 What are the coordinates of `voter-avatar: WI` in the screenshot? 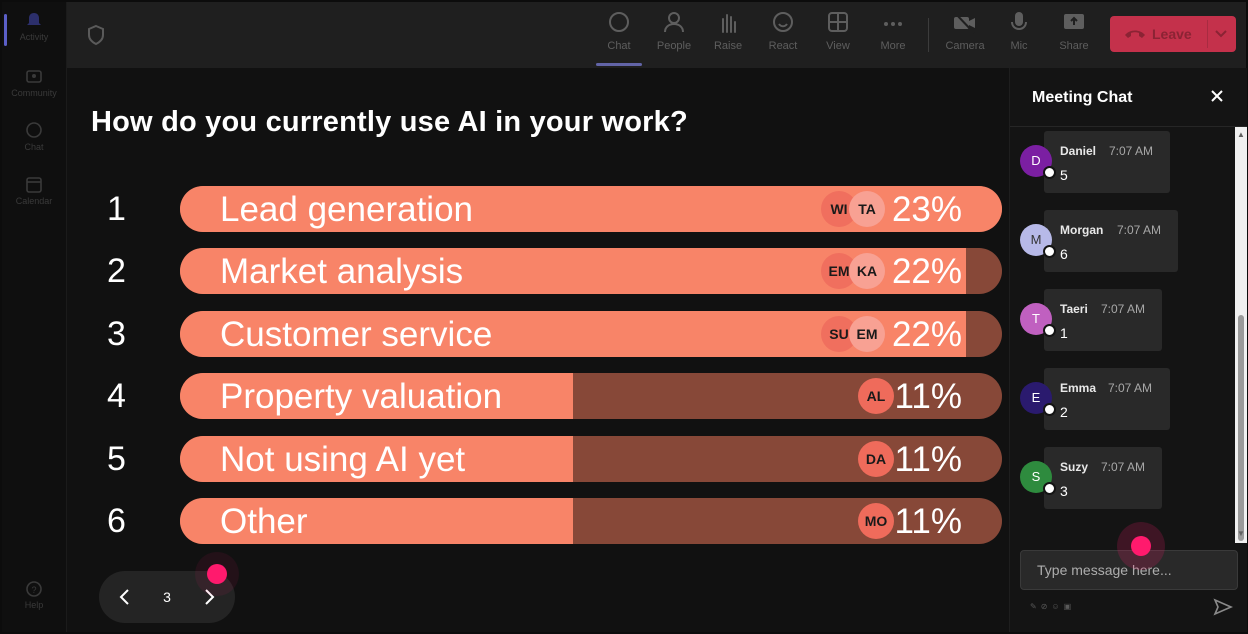 It's located at (839, 209).